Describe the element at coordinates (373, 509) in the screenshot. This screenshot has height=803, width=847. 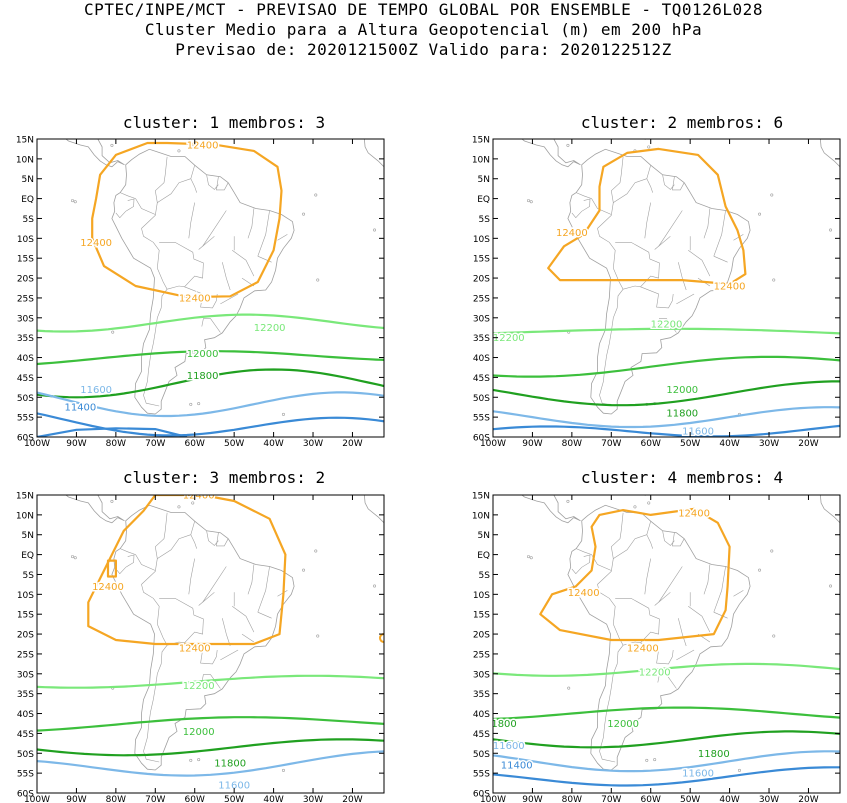
I see `africa-outline` at that location.